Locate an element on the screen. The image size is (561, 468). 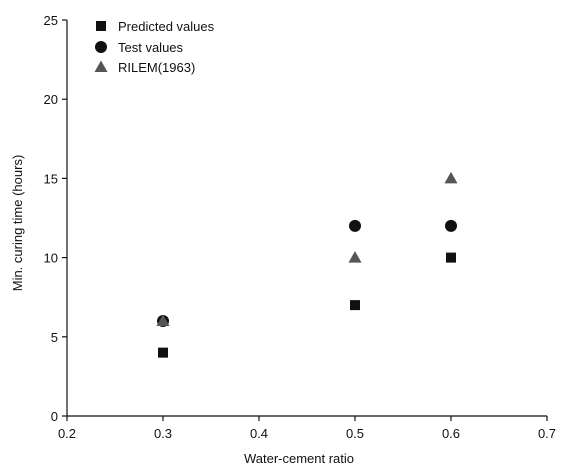
x-axis-title: Water-cement ratio is located at coordinates (299, 458).